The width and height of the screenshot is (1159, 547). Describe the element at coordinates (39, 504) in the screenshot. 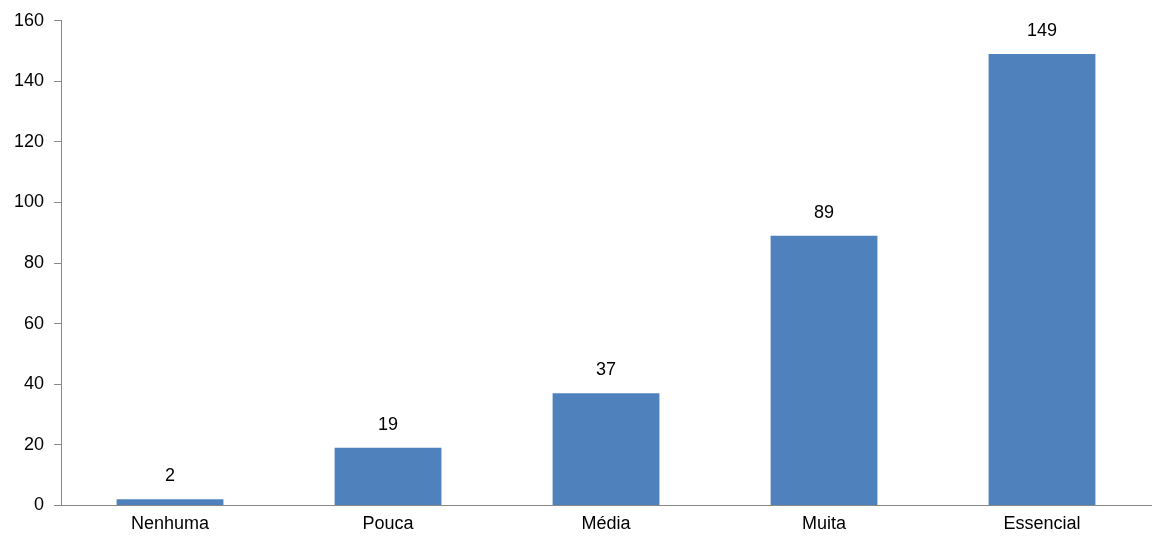

I see `y-tick-label: 0` at that location.